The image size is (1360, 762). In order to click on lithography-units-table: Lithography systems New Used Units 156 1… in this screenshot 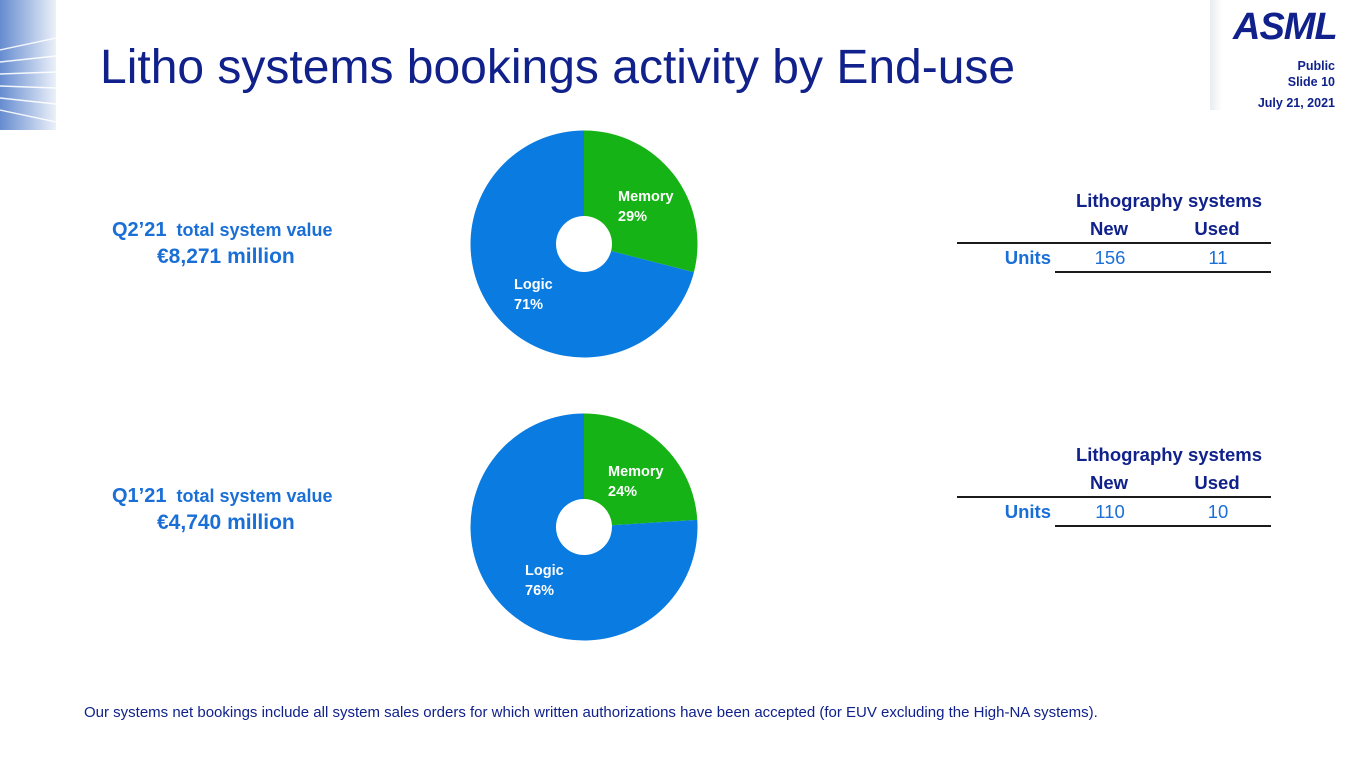, I will do `click(1114, 235)`.